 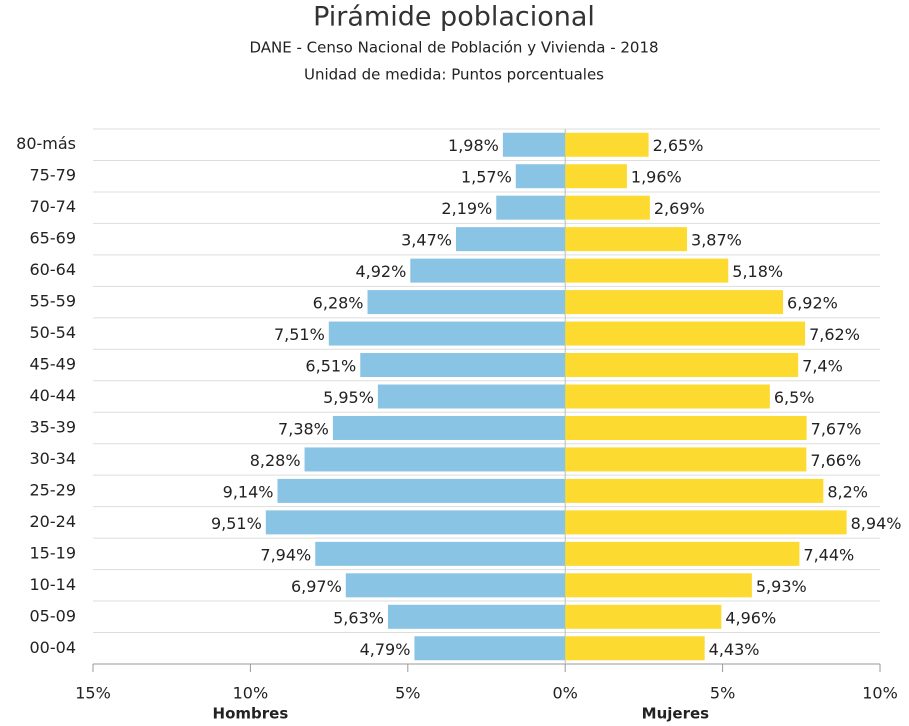 What do you see at coordinates (836, 428) in the screenshot?
I see `data-label: 7,67%` at bounding box center [836, 428].